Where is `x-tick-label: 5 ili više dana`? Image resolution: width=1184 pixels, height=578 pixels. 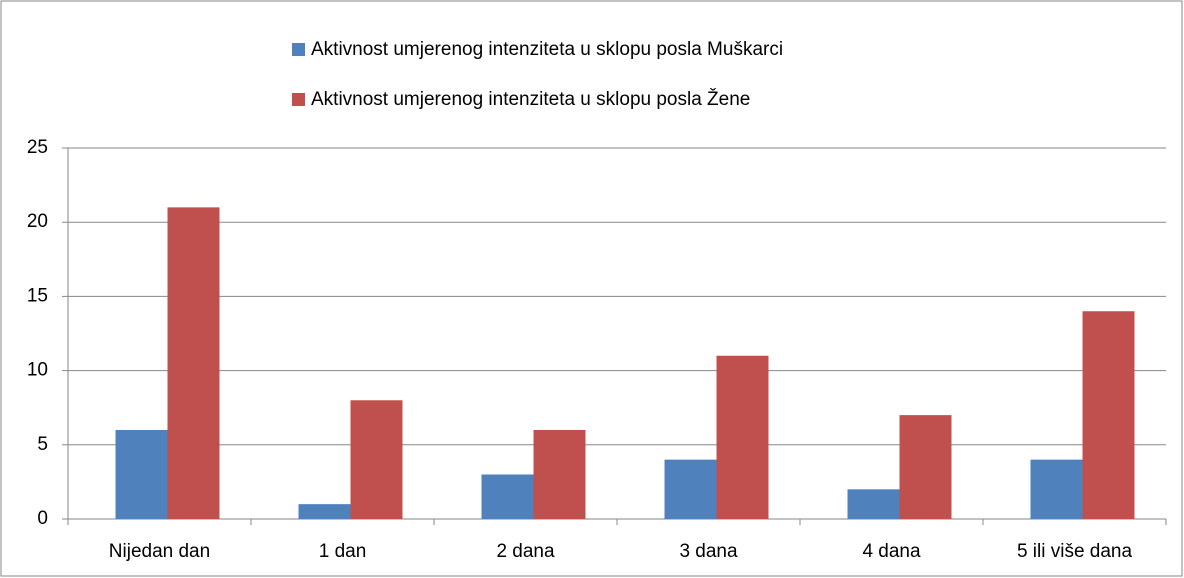
x-tick-label: 5 ili više dana is located at coordinates (1075, 551).